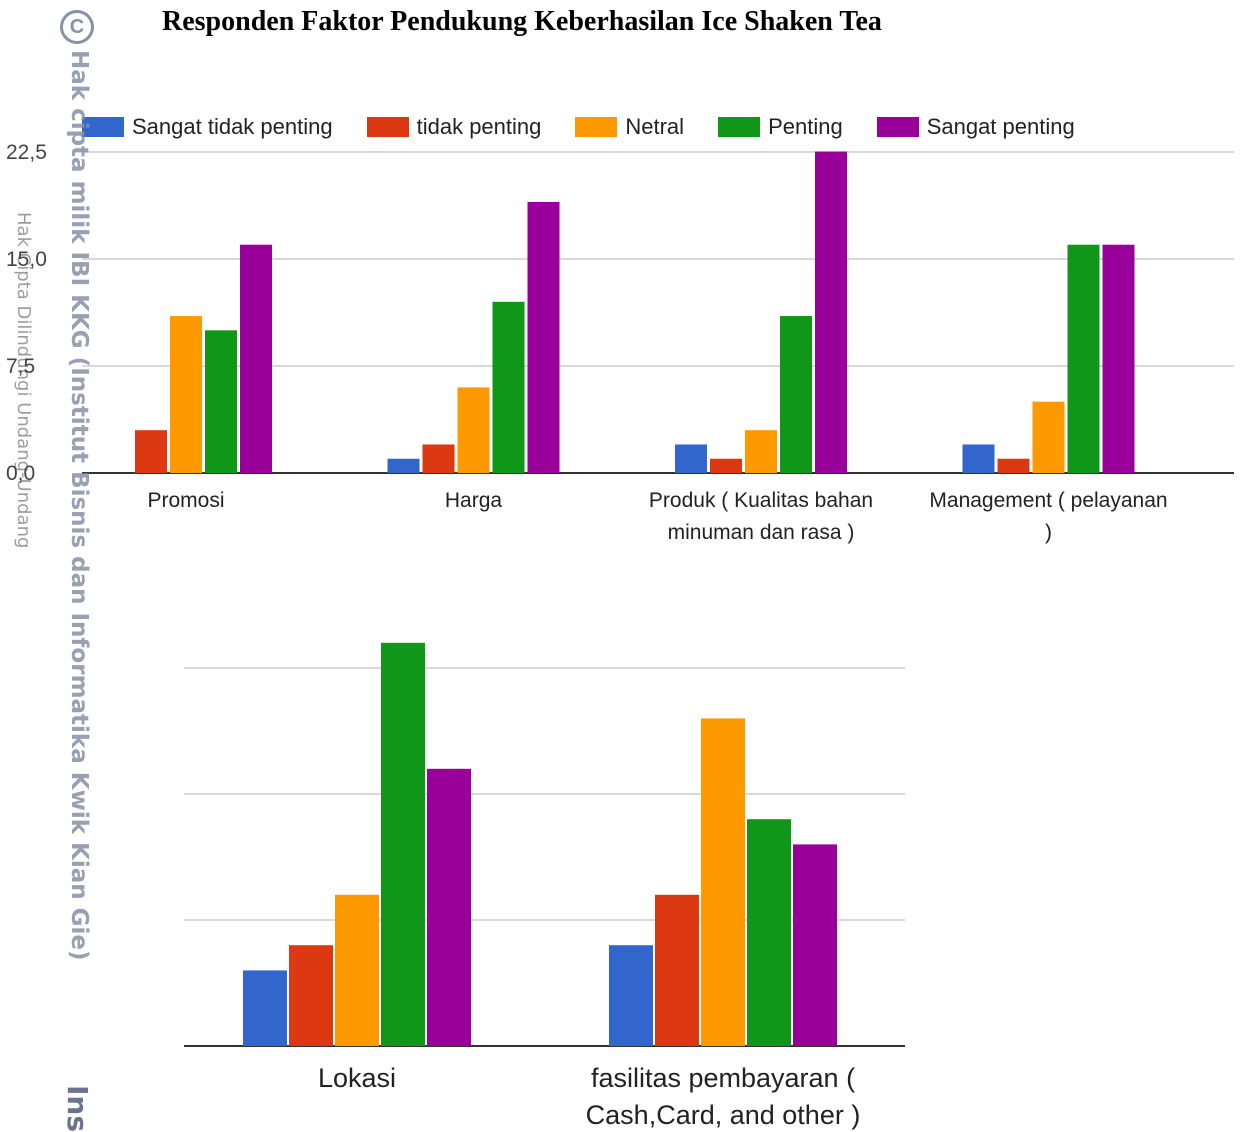  I want to click on bar-sangat-tidak-penting-produk-kualitas-bahan-minuman-dan-rasa, so click(691, 458).